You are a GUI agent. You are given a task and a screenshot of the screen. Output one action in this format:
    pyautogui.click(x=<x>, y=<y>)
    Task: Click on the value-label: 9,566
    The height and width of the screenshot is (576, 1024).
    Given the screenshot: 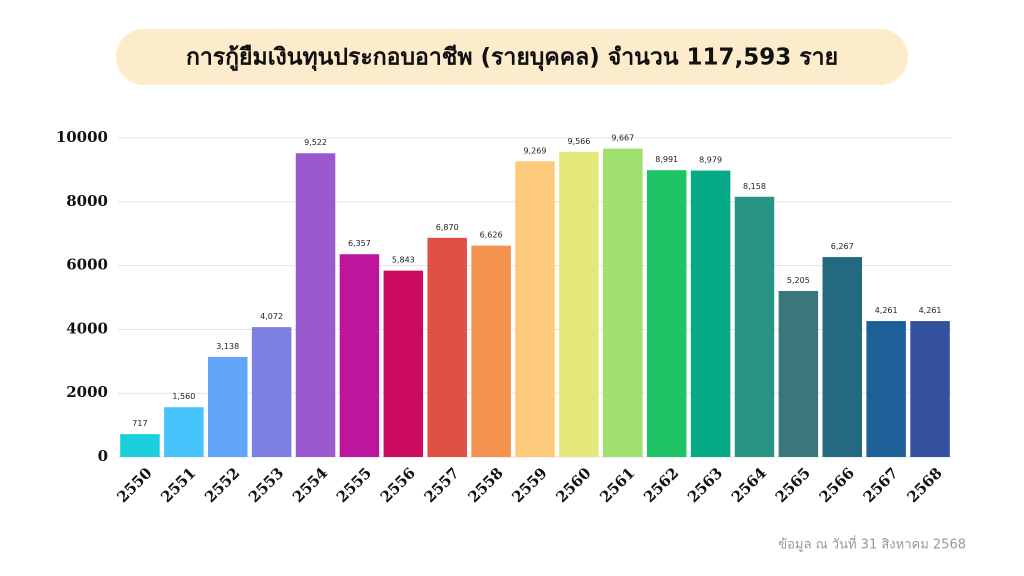 What is the action you would take?
    pyautogui.click(x=578, y=141)
    